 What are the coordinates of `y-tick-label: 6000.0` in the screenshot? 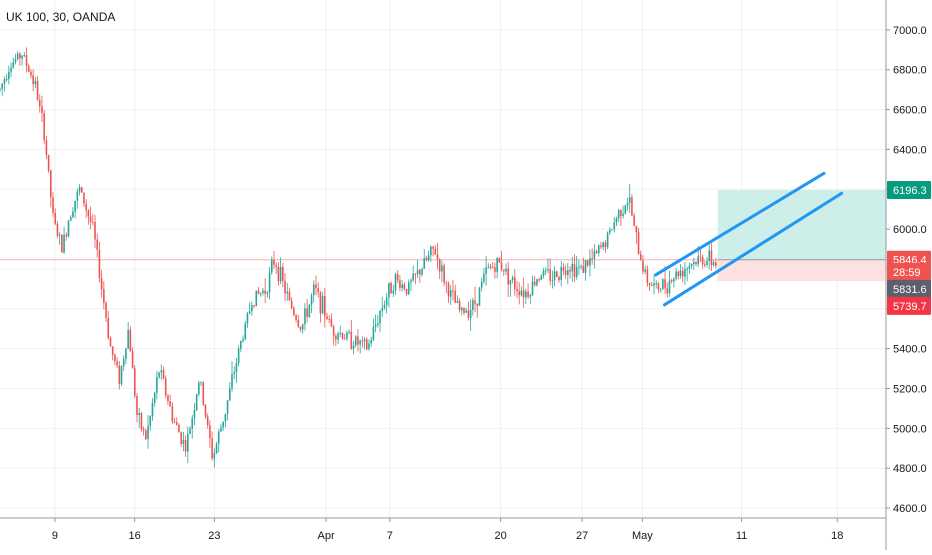 It's located at (910, 230).